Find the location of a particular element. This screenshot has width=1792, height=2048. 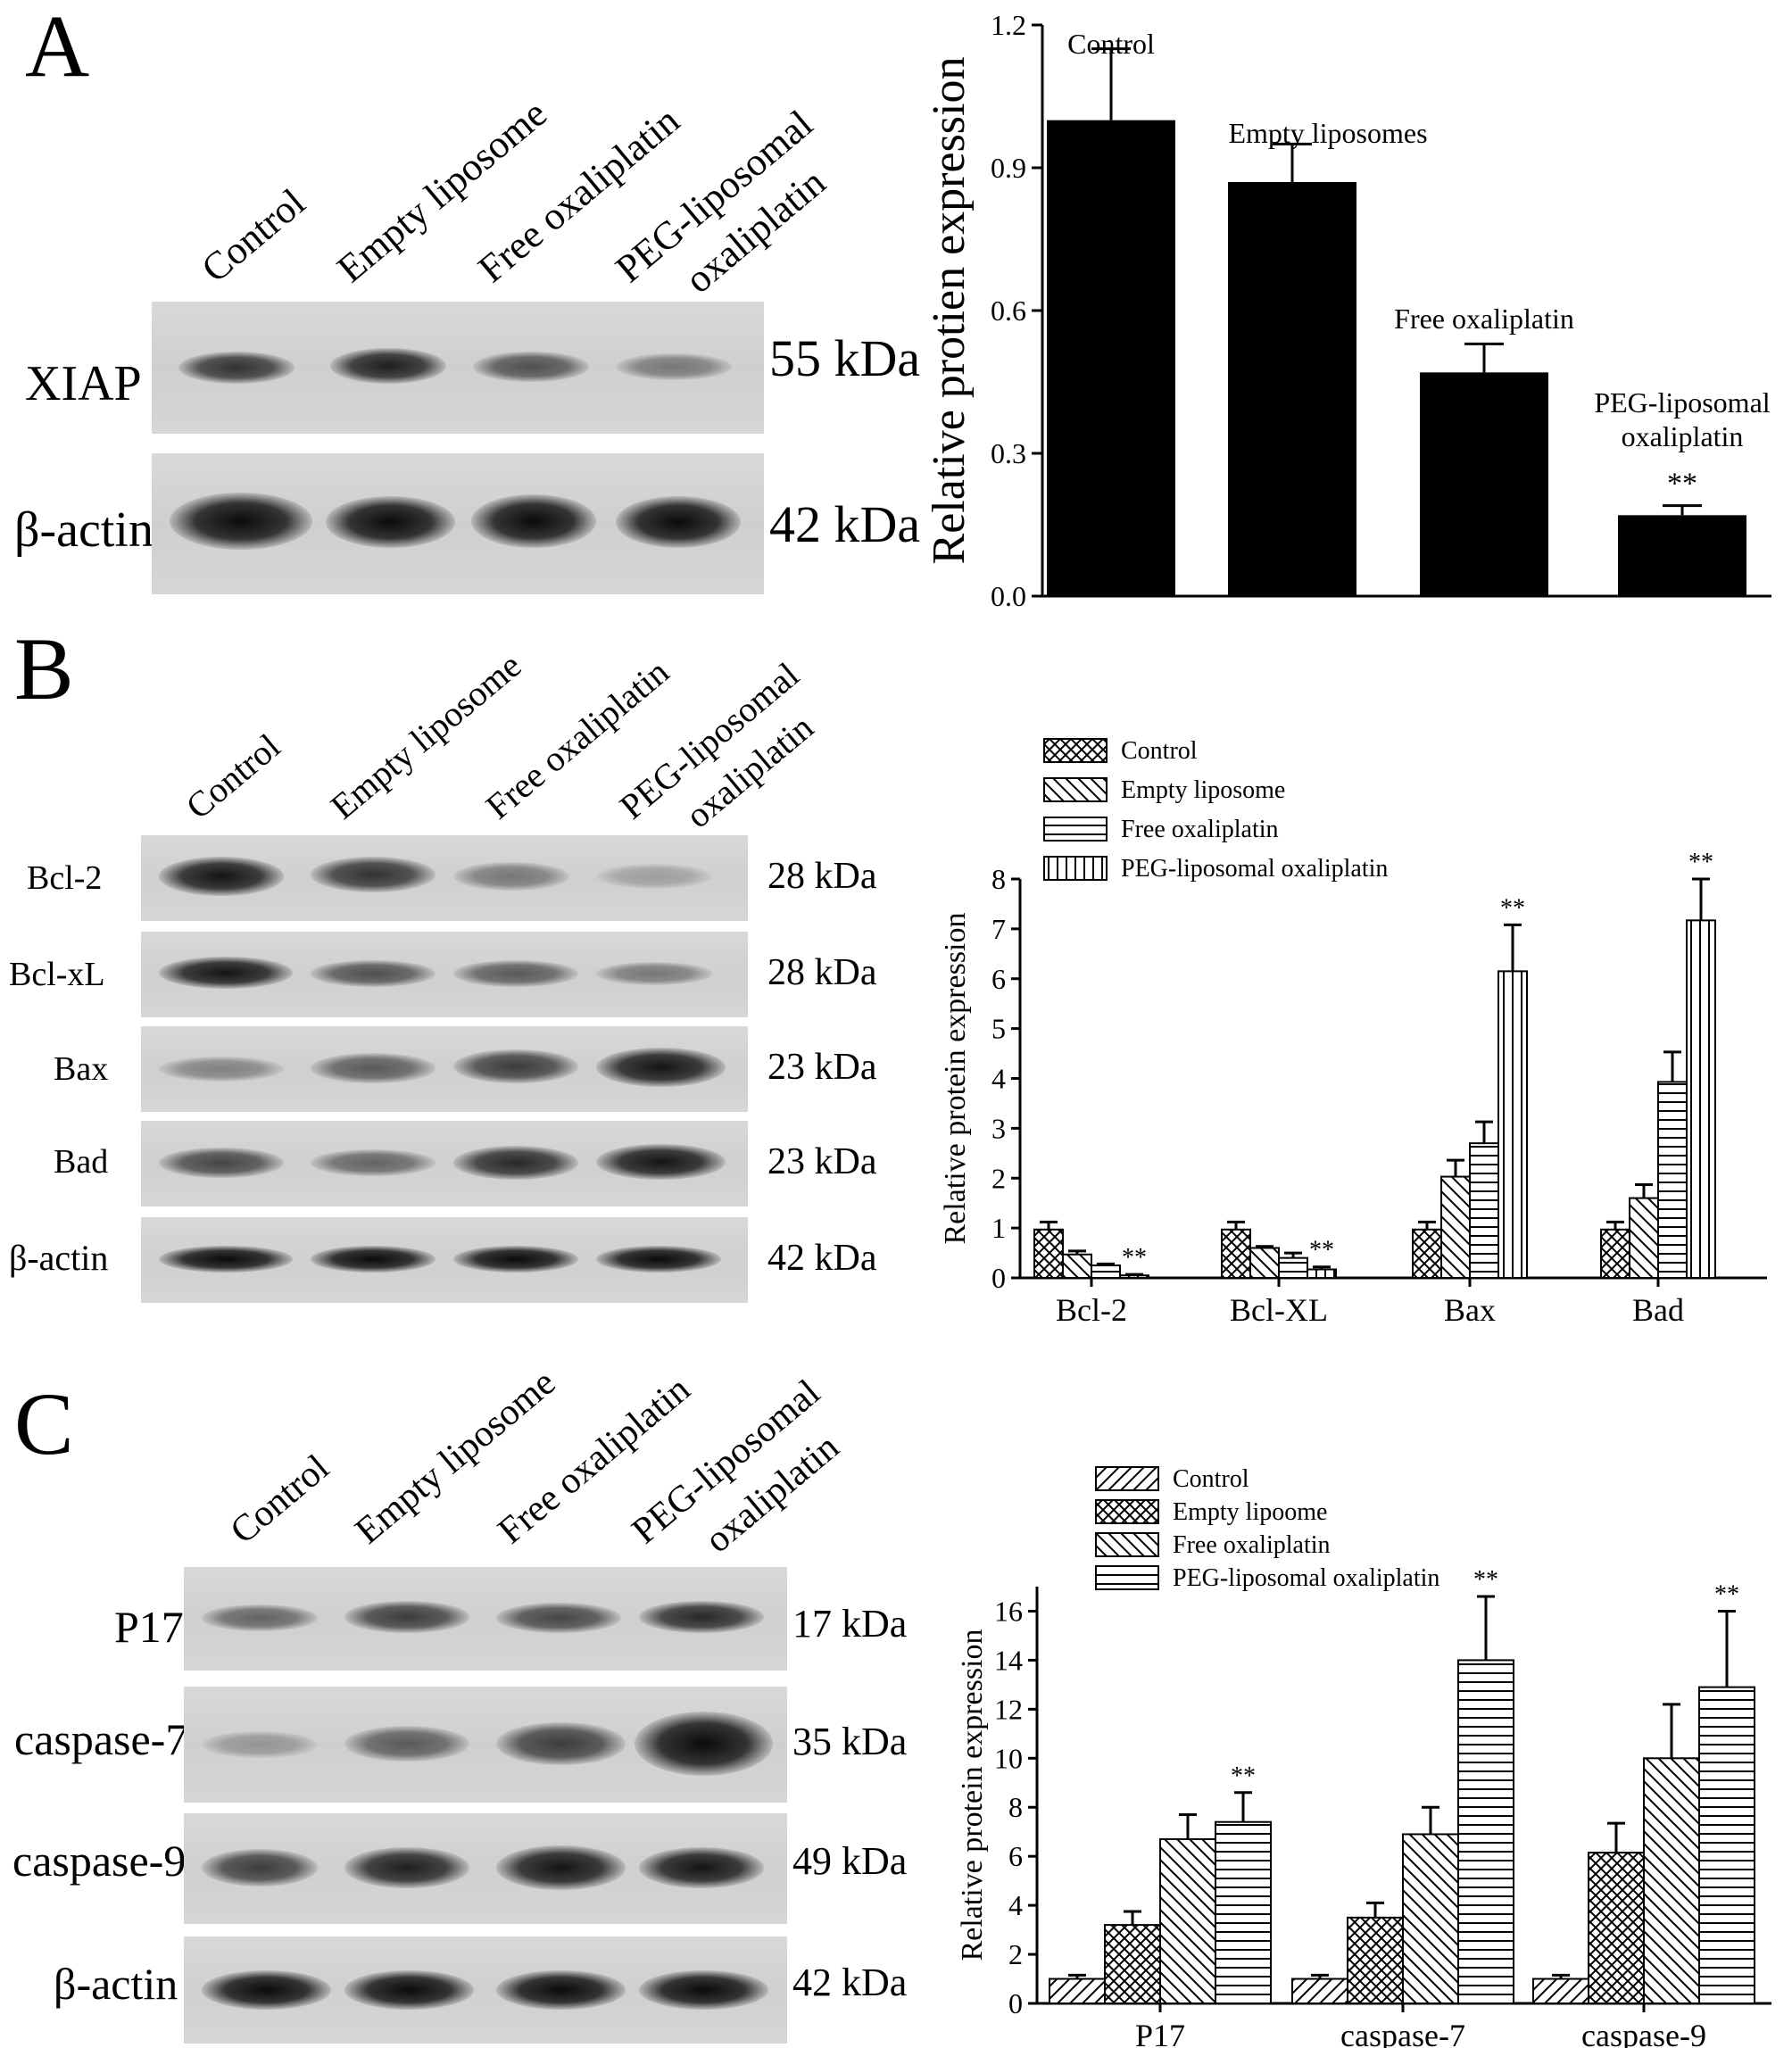

blot-row-label: Bcl-xL is located at coordinates (57, 974).